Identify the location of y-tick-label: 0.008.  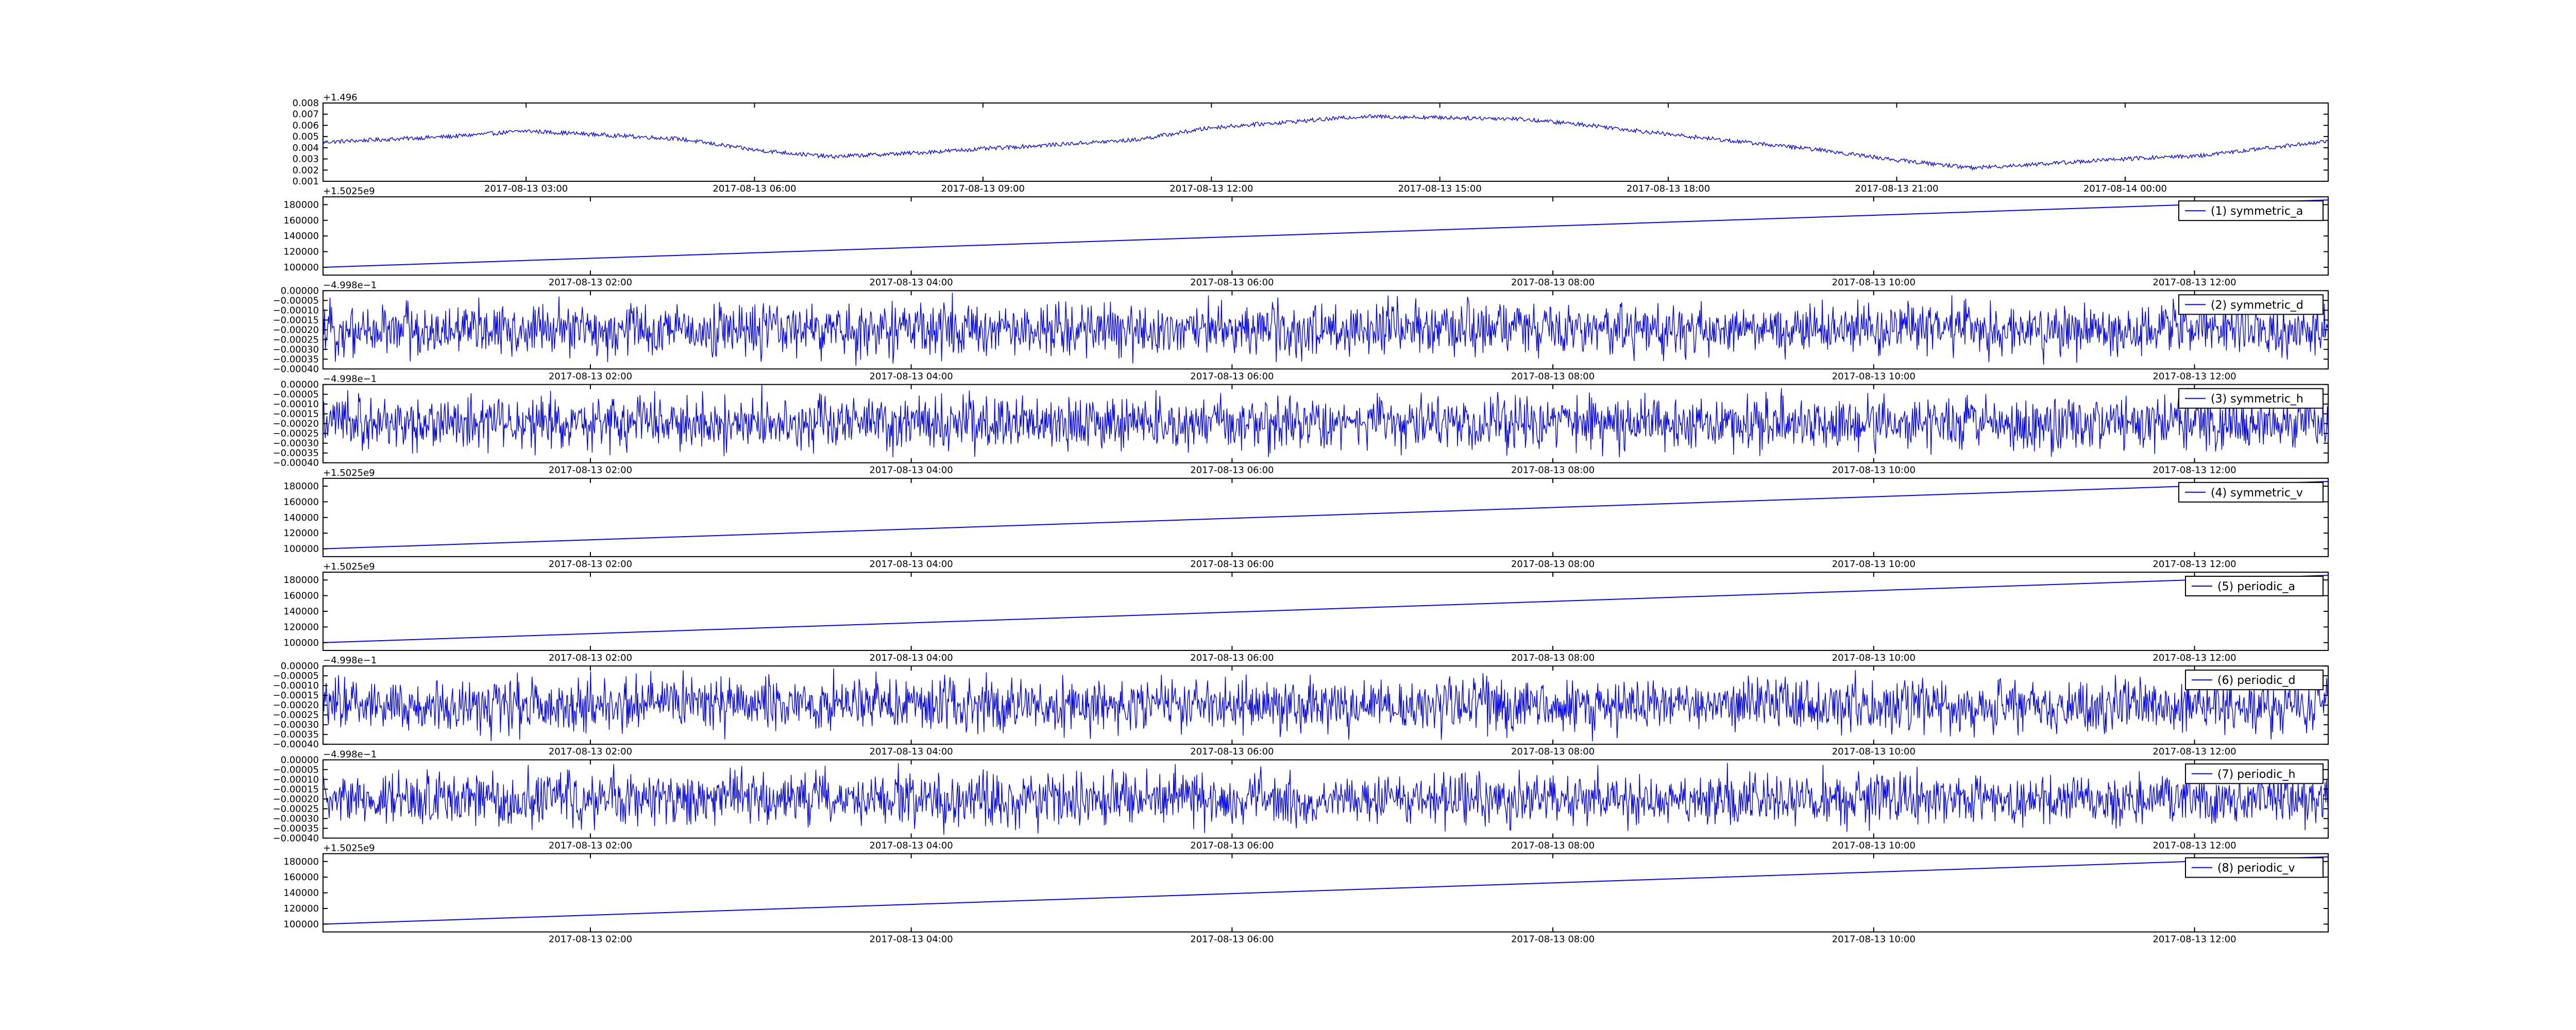
(305, 103).